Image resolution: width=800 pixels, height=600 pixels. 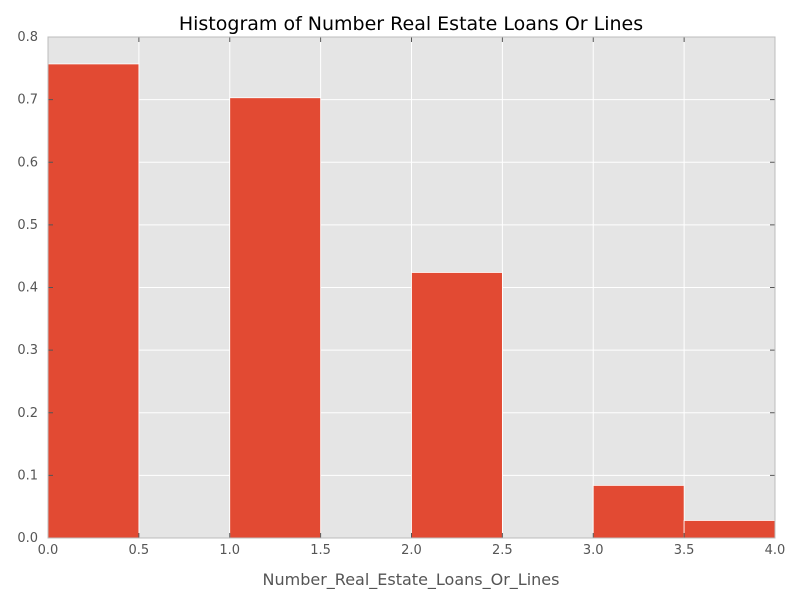 What do you see at coordinates (27, 100) in the screenshot?
I see `y-tick-label: 0.7` at bounding box center [27, 100].